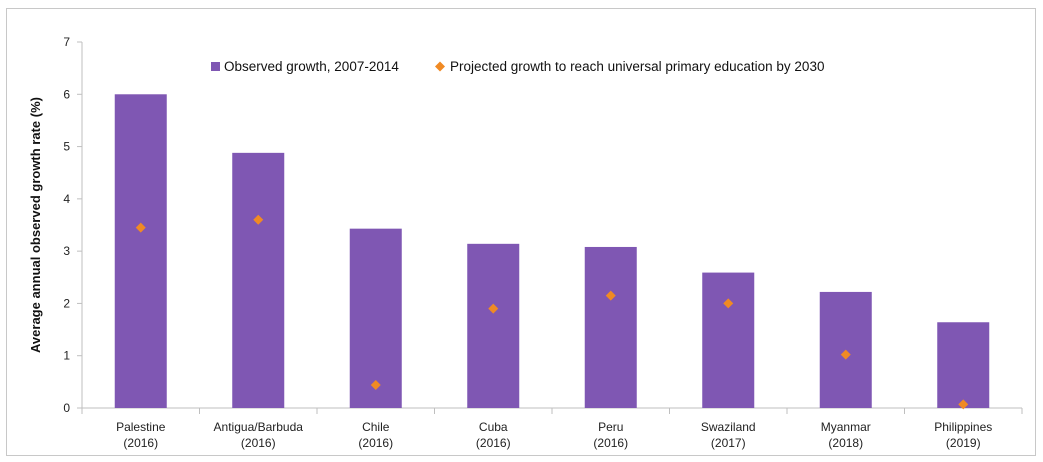 This screenshot has height=462, width=1043. Describe the element at coordinates (66, 356) in the screenshot. I see `y-tick-label: 1` at that location.